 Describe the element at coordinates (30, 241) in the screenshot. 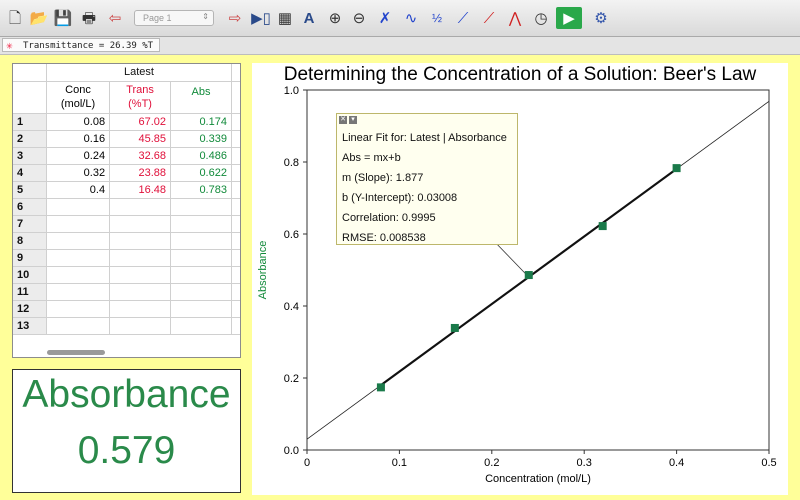

I see `row-number: 8` at that location.